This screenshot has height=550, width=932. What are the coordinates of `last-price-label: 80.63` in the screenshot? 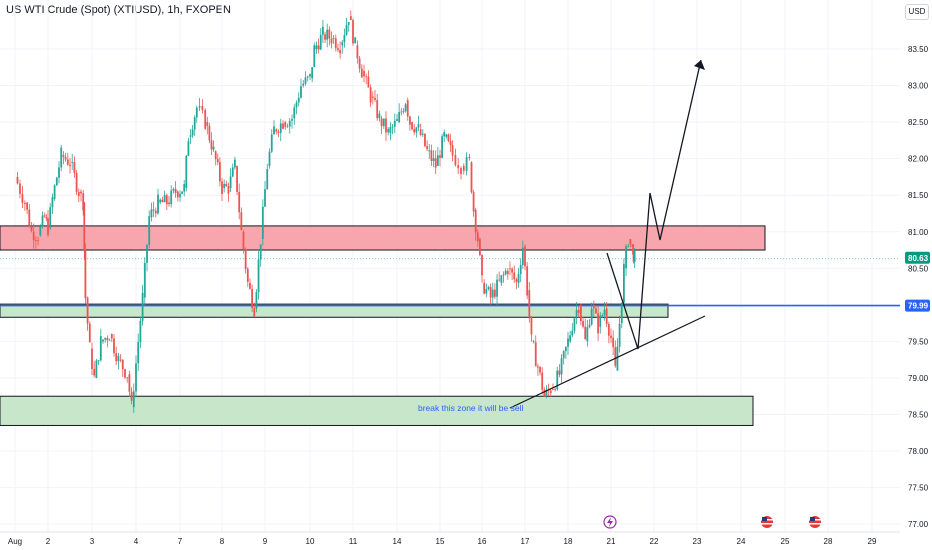 It's located at (918, 258).